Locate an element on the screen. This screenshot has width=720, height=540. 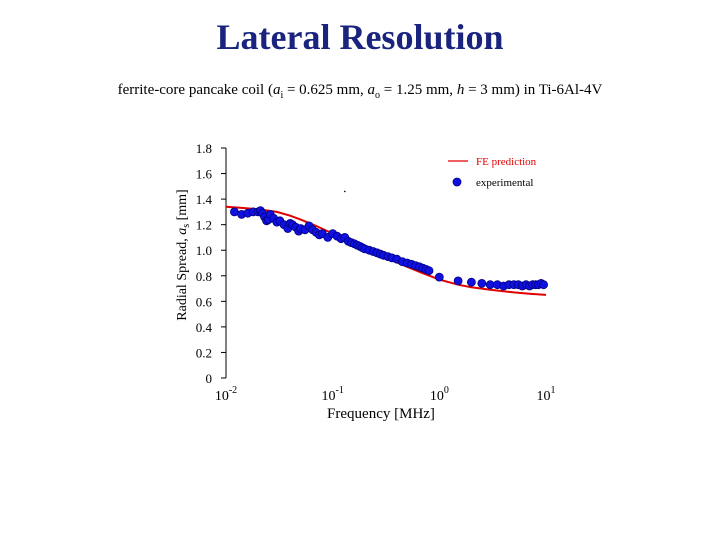
x-tick-label: 10⁰ is located at coordinates (439, 394).